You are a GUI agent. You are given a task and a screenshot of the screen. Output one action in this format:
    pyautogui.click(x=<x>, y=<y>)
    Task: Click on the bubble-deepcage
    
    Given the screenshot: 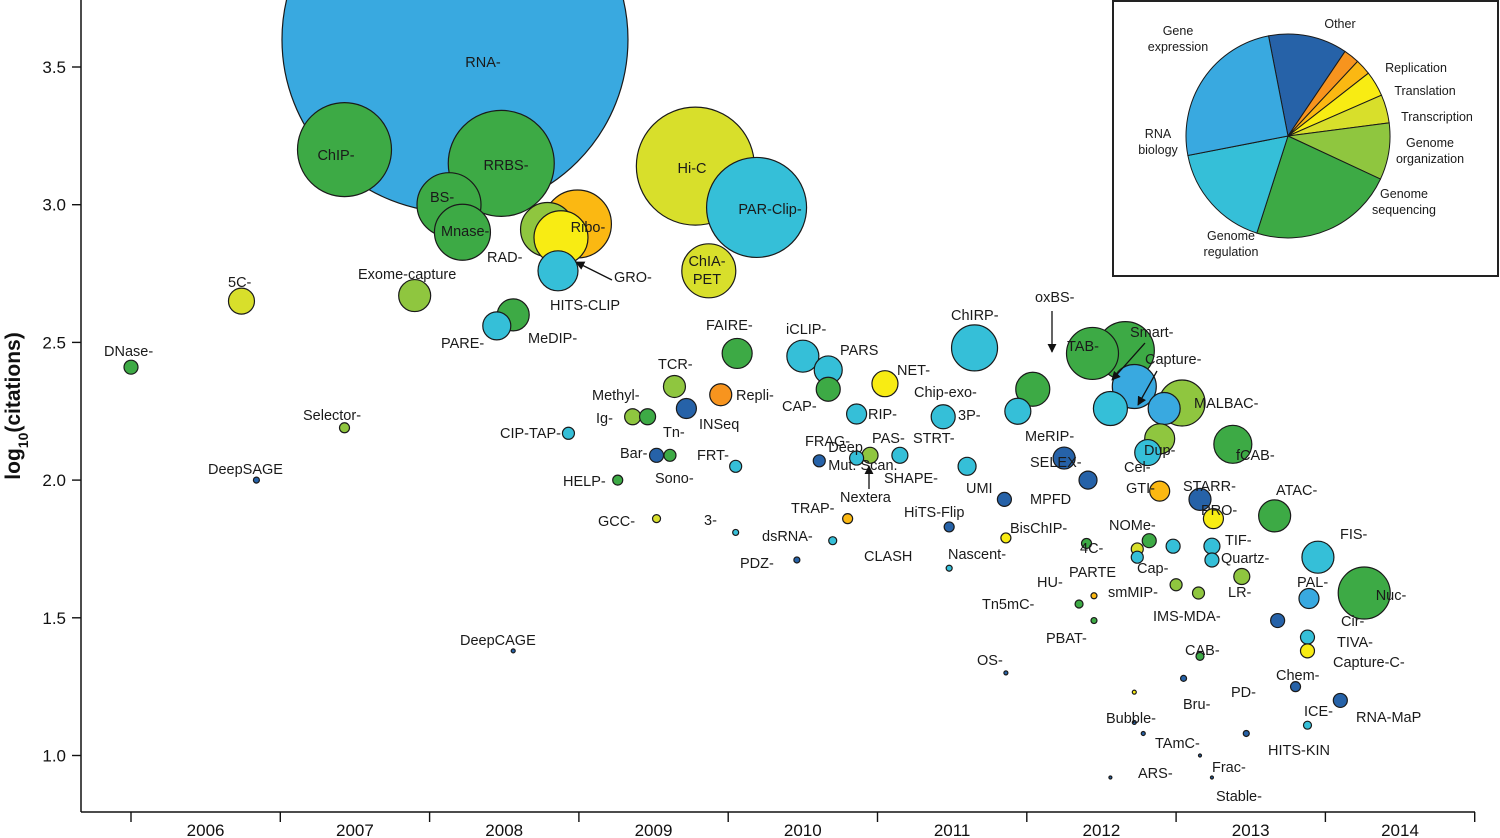 What is the action you would take?
    pyautogui.click(x=513, y=651)
    